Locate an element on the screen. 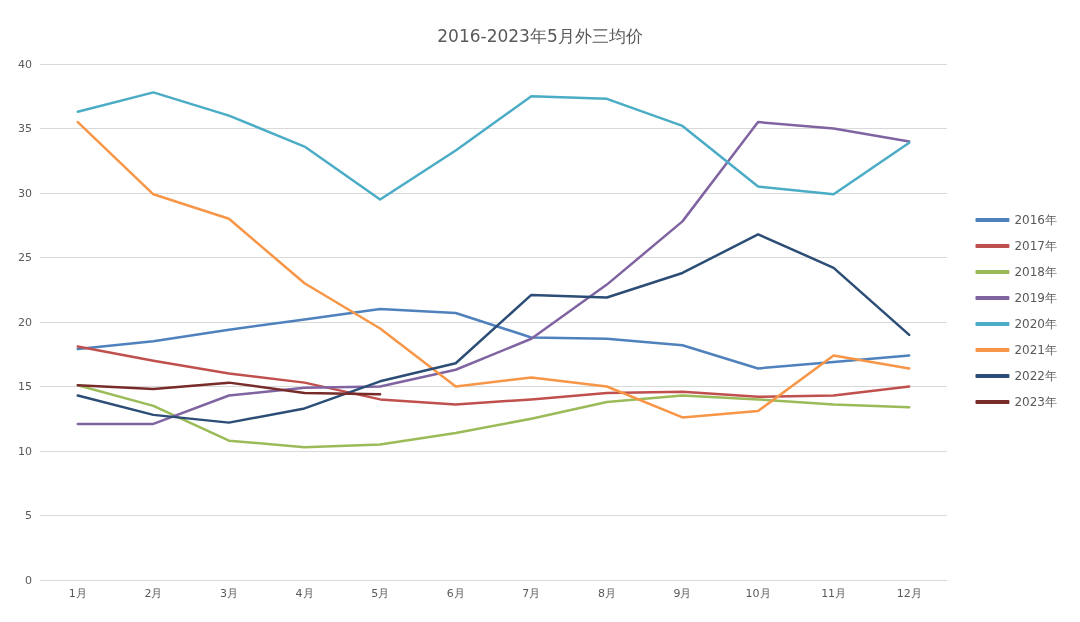 This screenshot has height=622, width=1080. y-tick-label: 25 is located at coordinates (25, 257).